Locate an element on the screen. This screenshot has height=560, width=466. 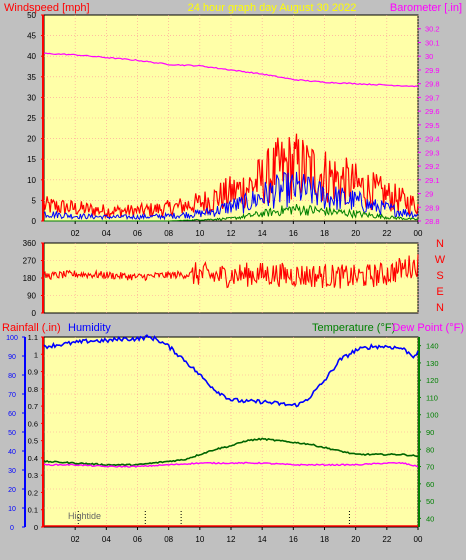
temperature-tick-label: 40 is located at coordinates (430, 518).